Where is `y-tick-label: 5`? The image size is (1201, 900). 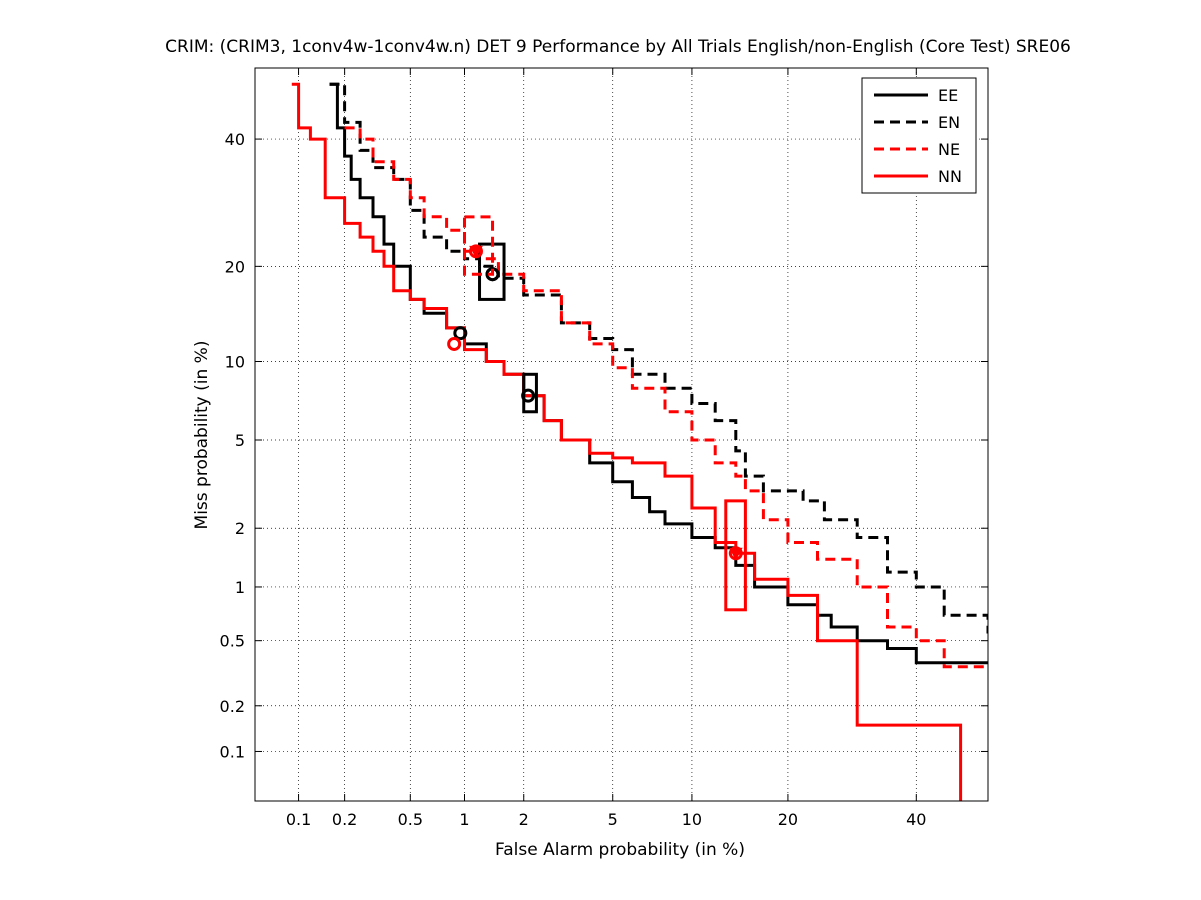 y-tick-label: 5 is located at coordinates (240, 440).